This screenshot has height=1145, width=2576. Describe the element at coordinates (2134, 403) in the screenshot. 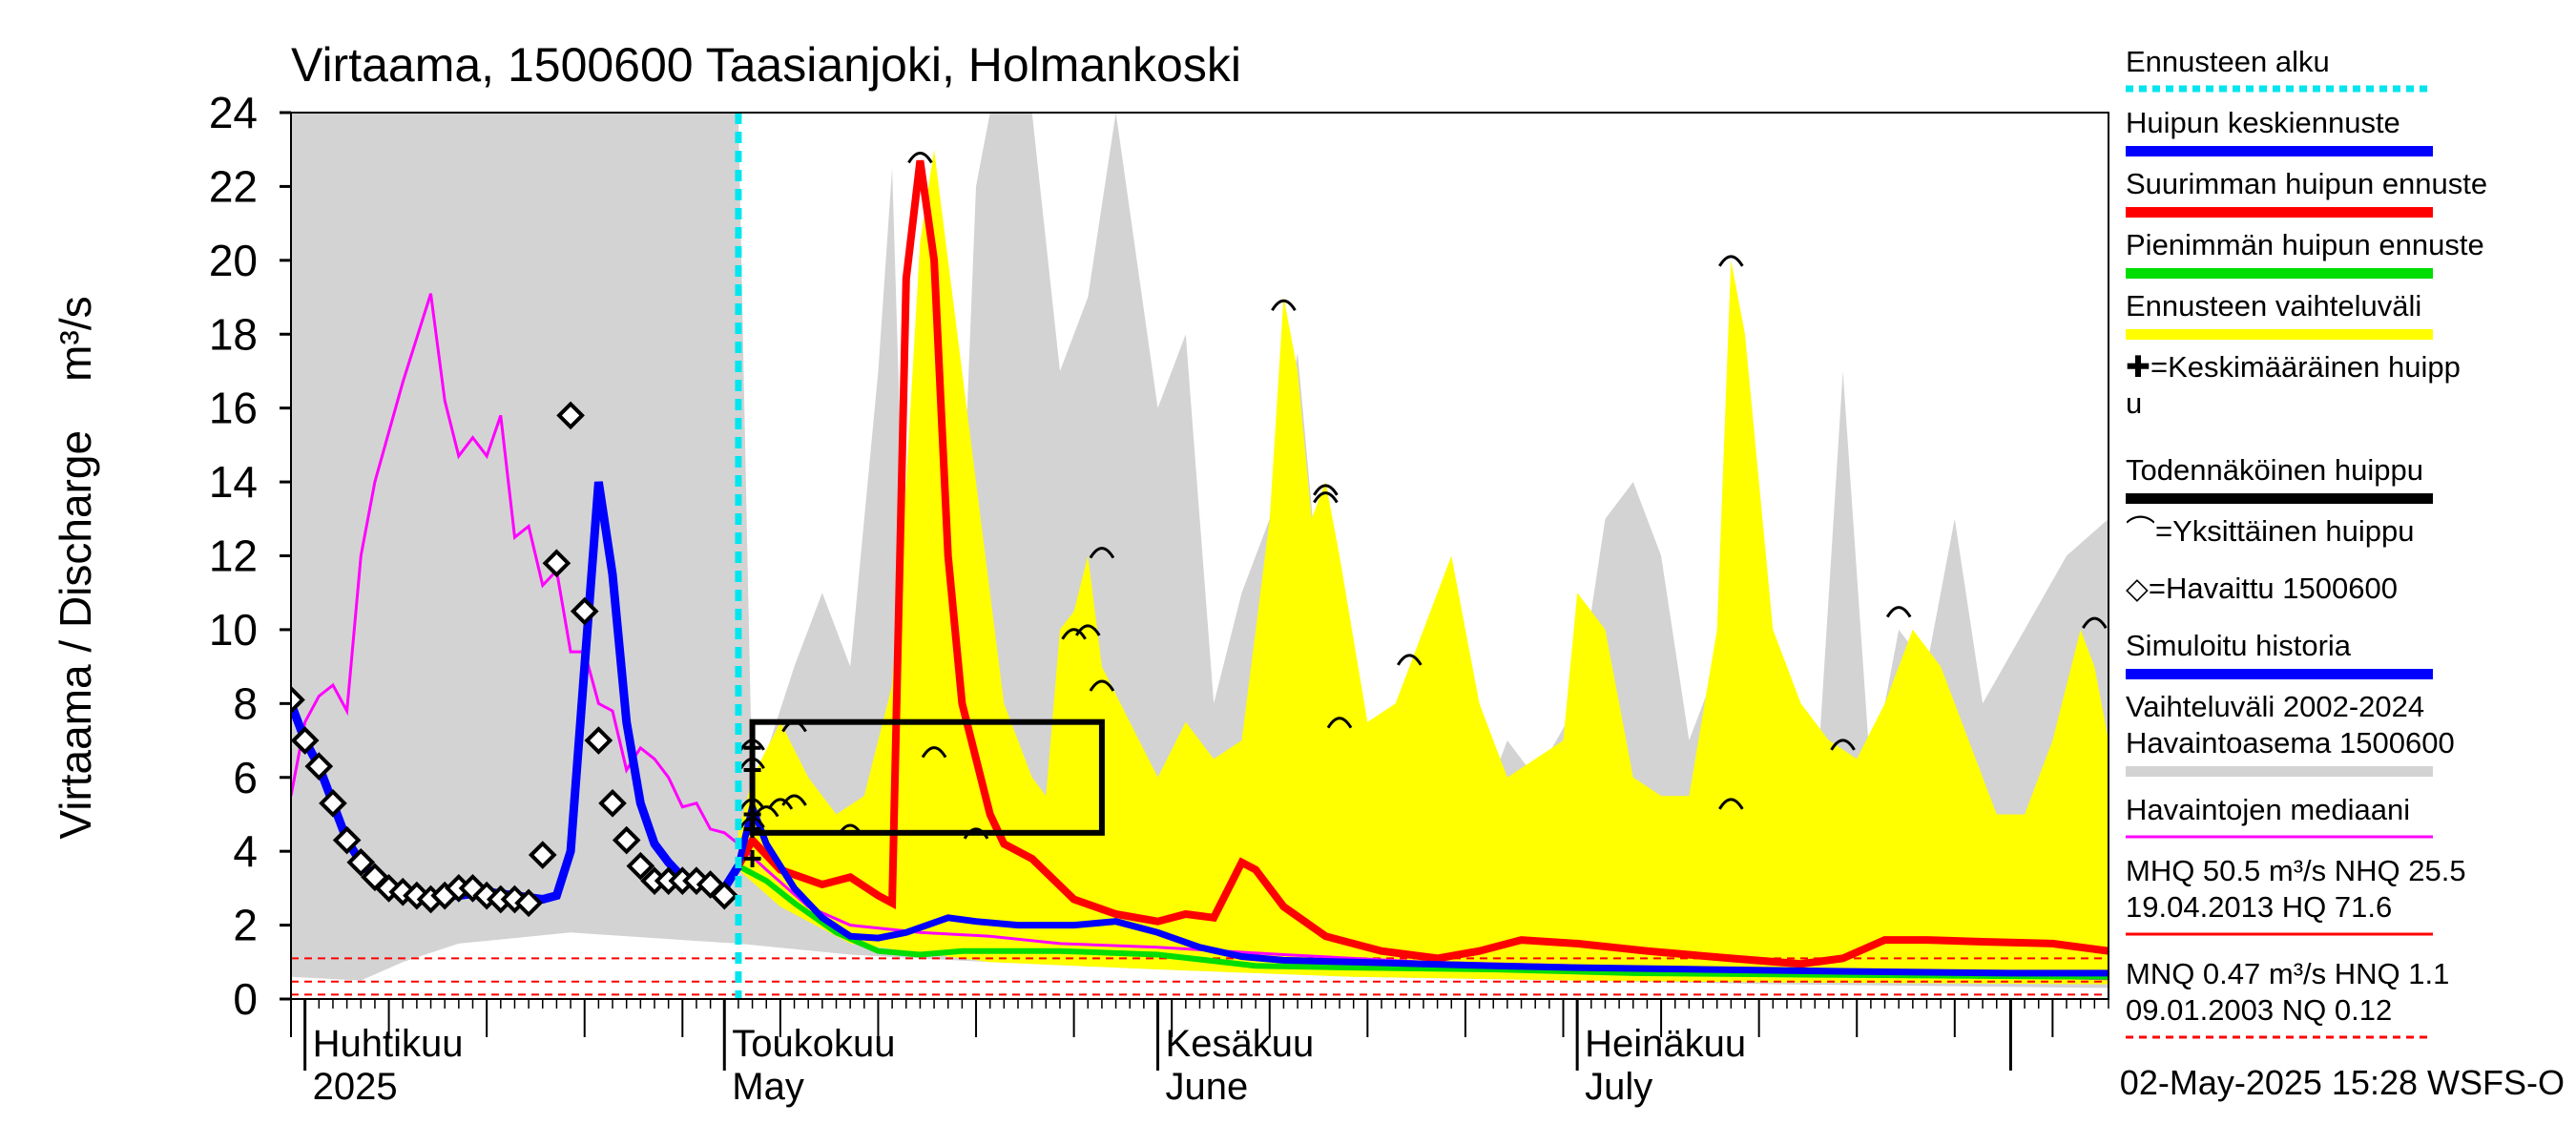

I see `legend-label: u` at that location.